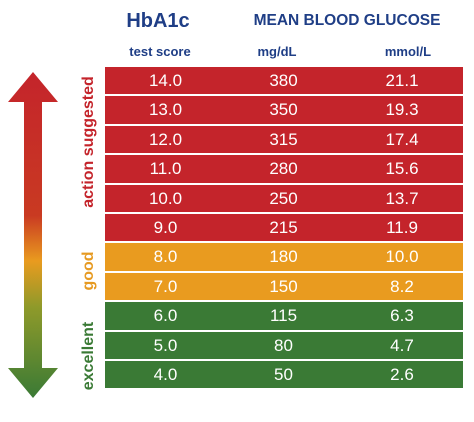 The height and width of the screenshot is (422, 474). Describe the element at coordinates (402, 286) in the screenshot. I see `mmol-value: 8.2` at that location.